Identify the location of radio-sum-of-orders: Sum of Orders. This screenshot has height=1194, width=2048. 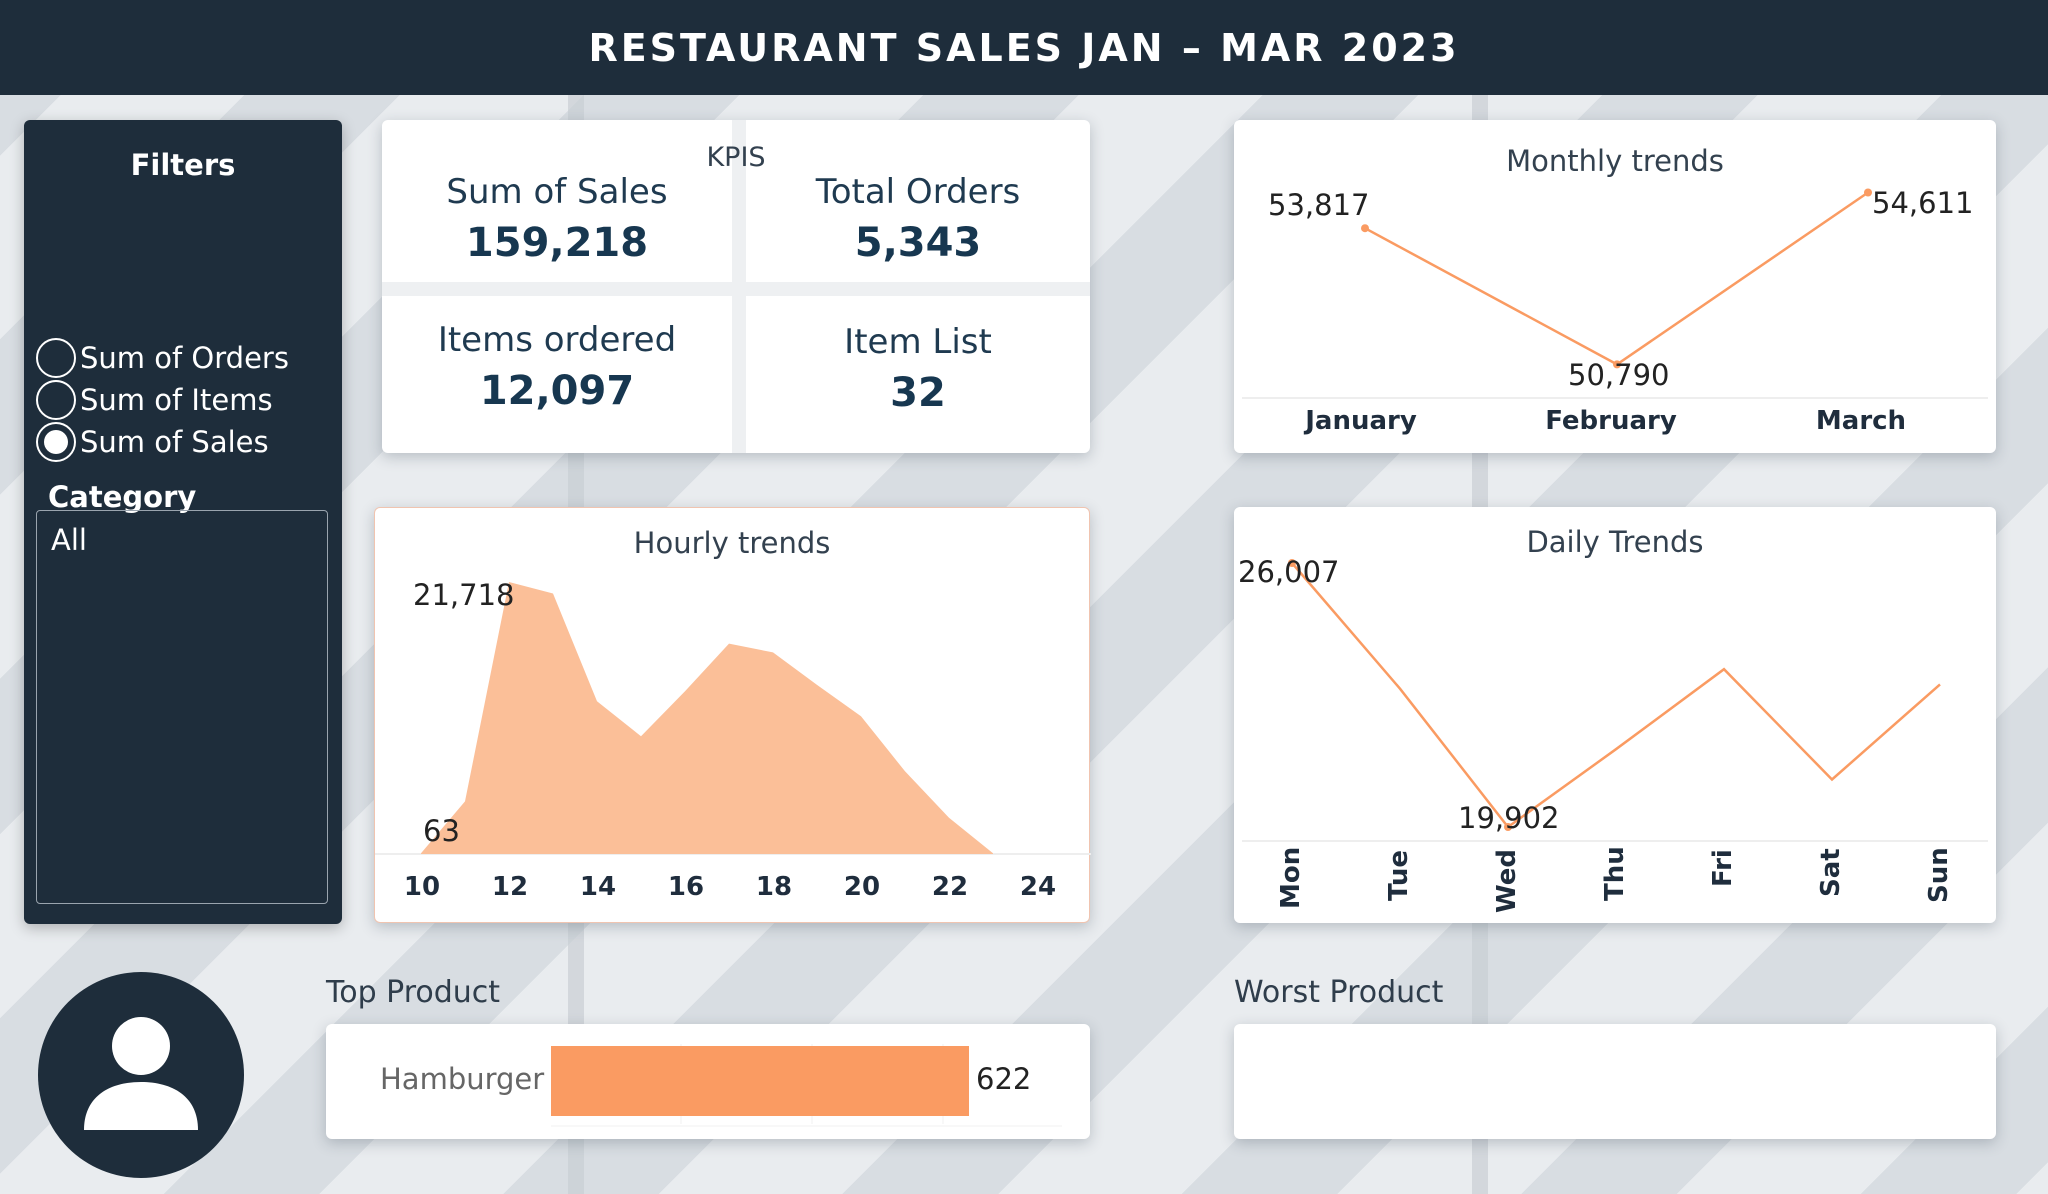
(162, 358).